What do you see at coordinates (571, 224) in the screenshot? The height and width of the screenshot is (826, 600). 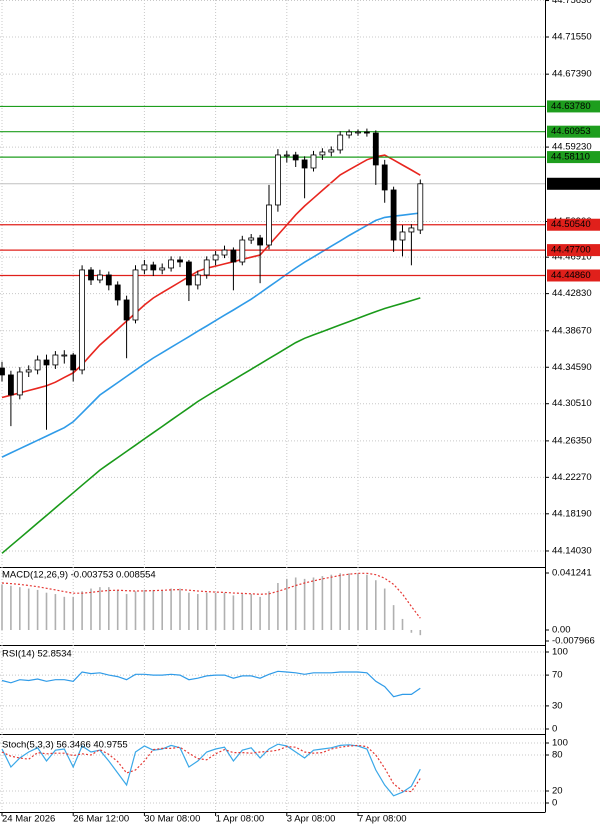 I see `level-label: 44.50540` at bounding box center [571, 224].